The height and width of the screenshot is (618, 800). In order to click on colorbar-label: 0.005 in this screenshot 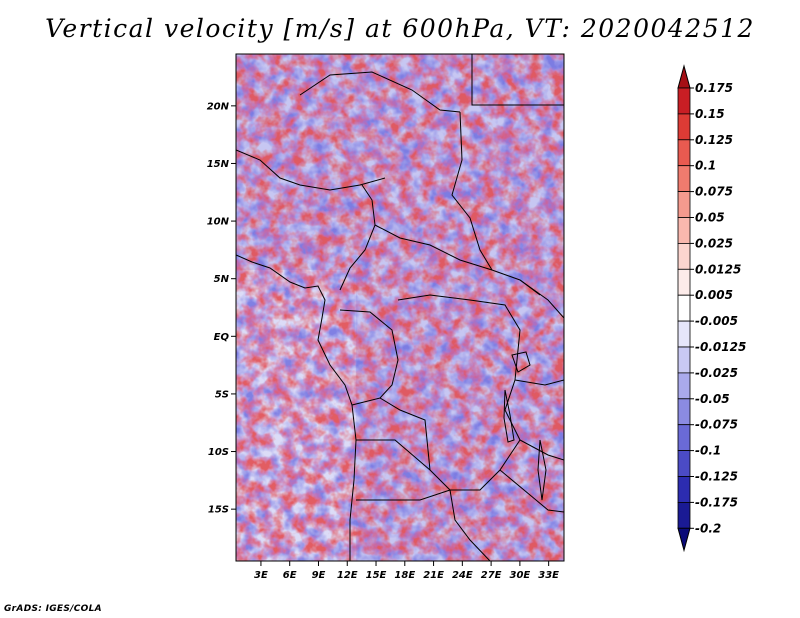, I will do `click(714, 295)`.